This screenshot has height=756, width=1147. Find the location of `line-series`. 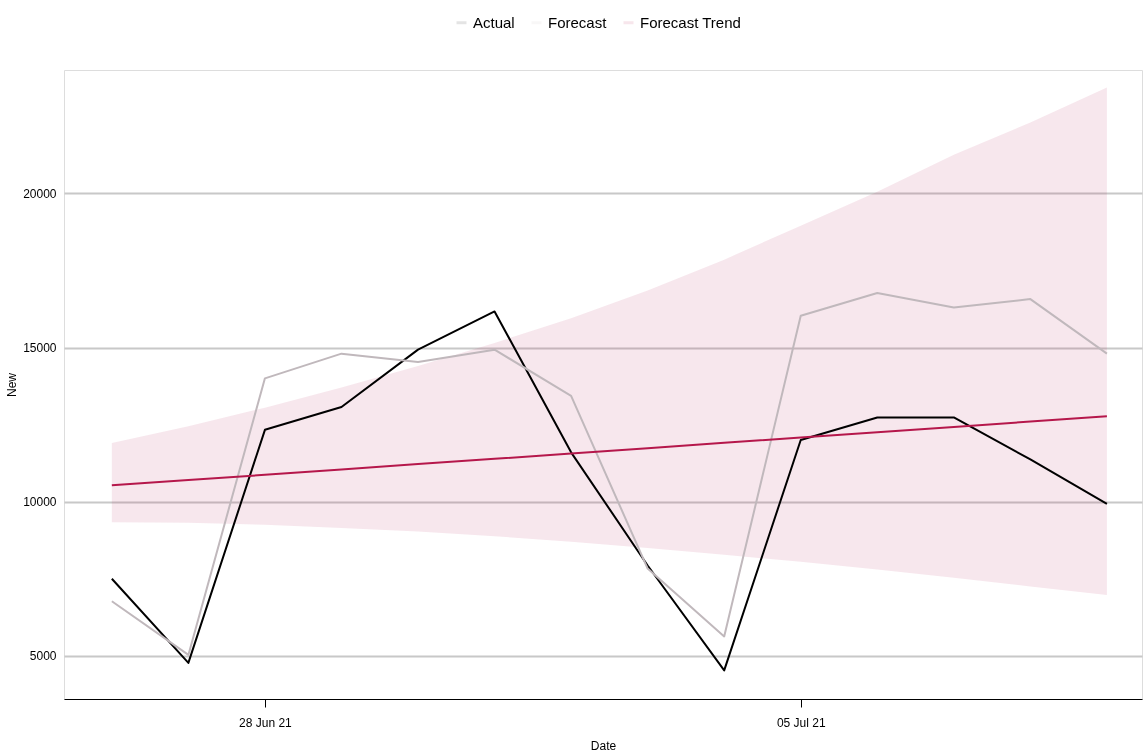

line-series is located at coordinates (609, 451).